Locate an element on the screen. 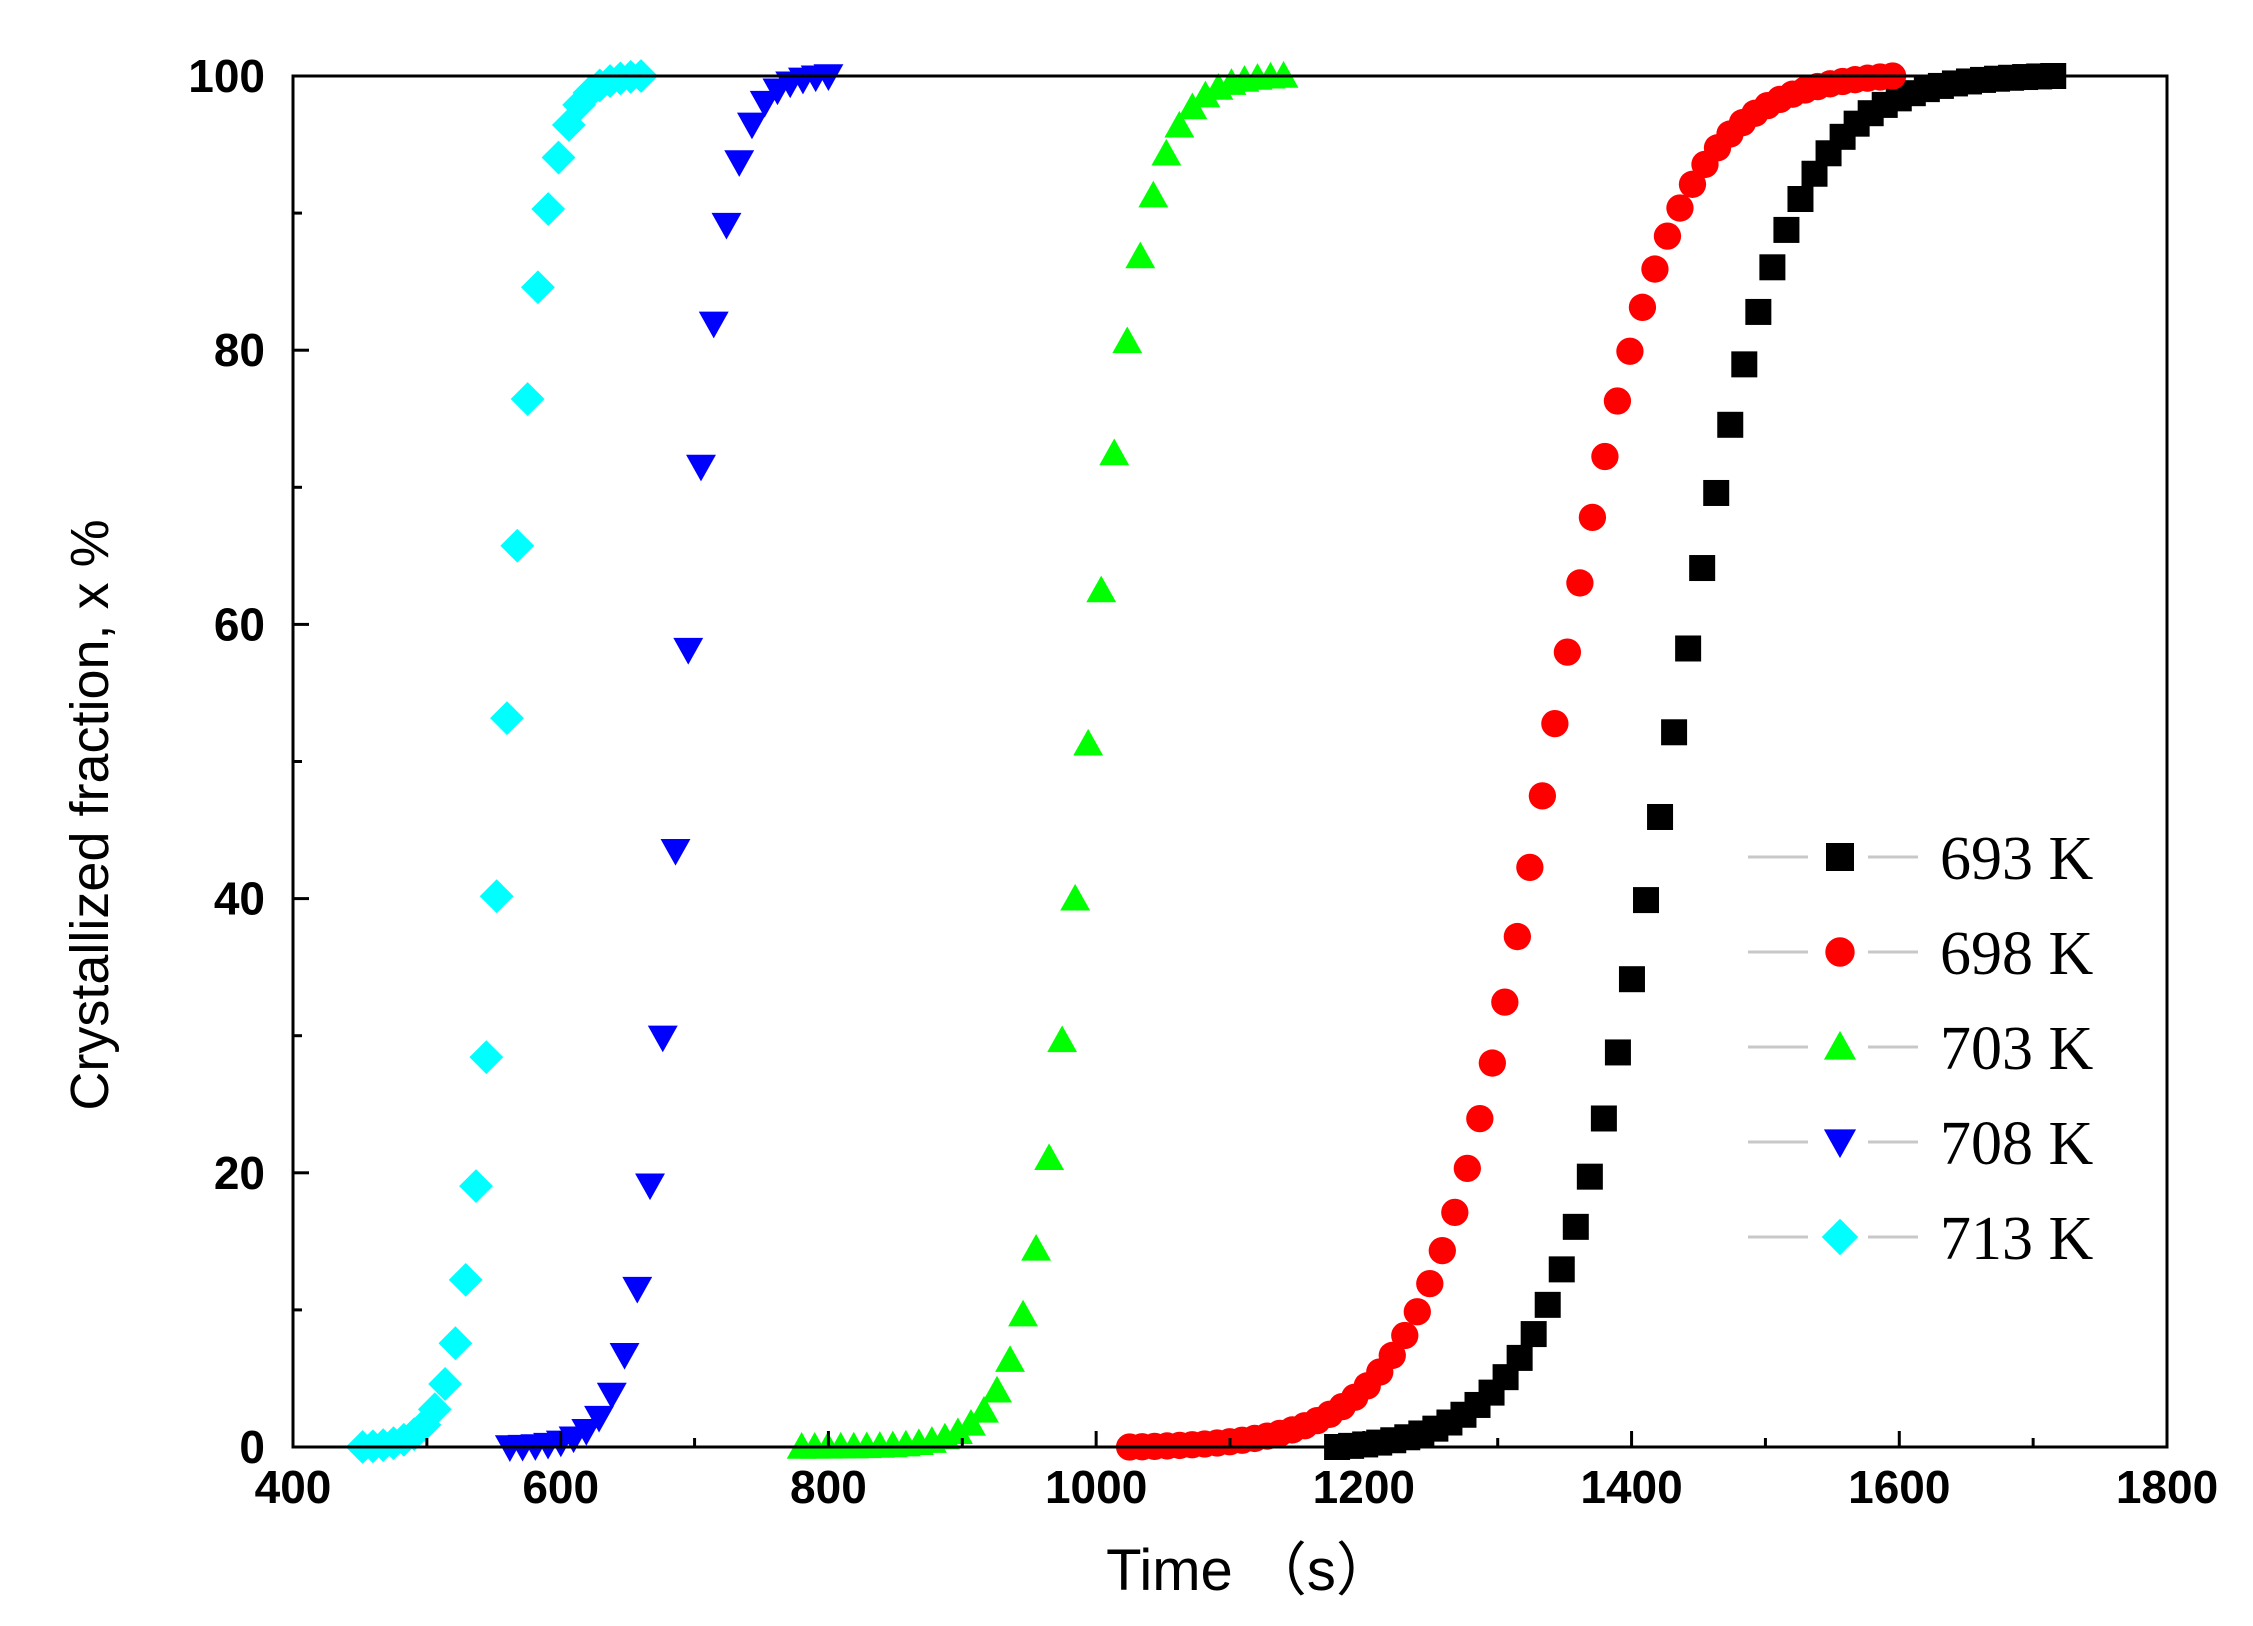 This screenshot has width=2253, height=1626. legend-entry: 703 K is located at coordinates (1921, 1049).